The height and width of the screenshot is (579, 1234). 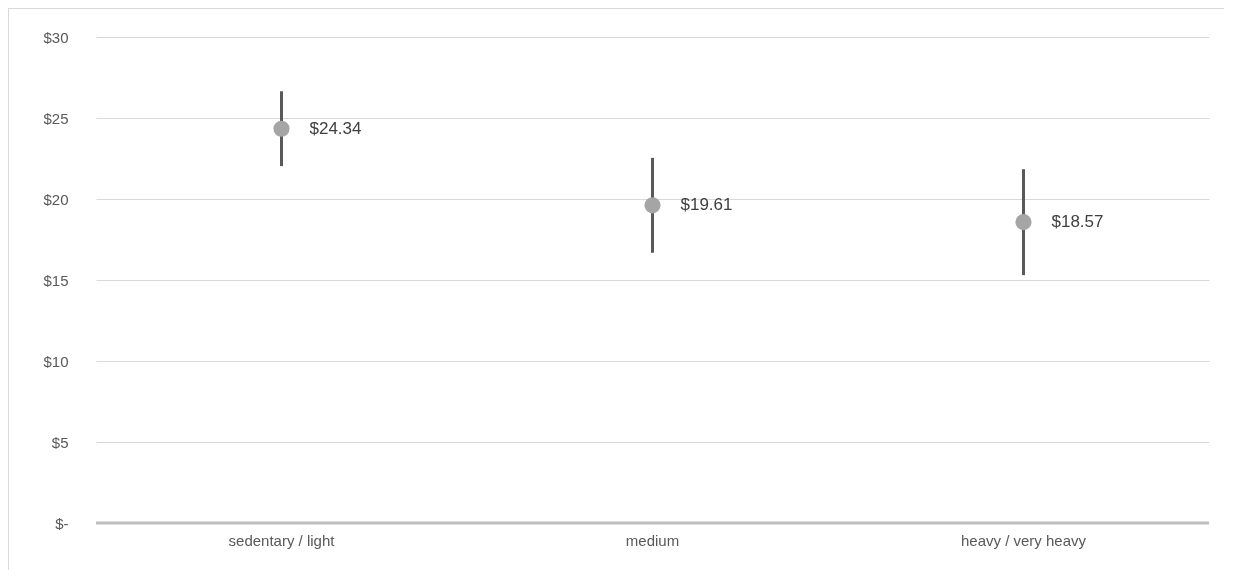 What do you see at coordinates (335, 128) in the screenshot?
I see `data-label: $24.34` at bounding box center [335, 128].